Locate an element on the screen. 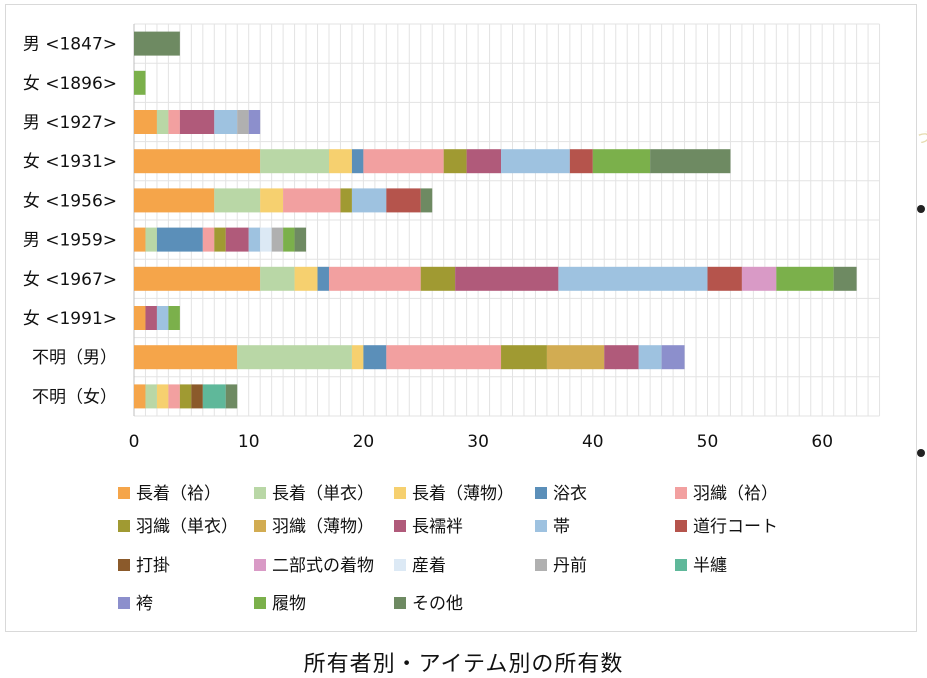  category-label: 女 <1931> is located at coordinates (70, 162).